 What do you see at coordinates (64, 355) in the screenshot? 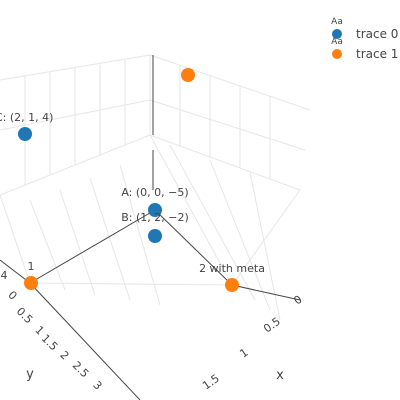
I see `y-tick-label: 2` at bounding box center [64, 355].